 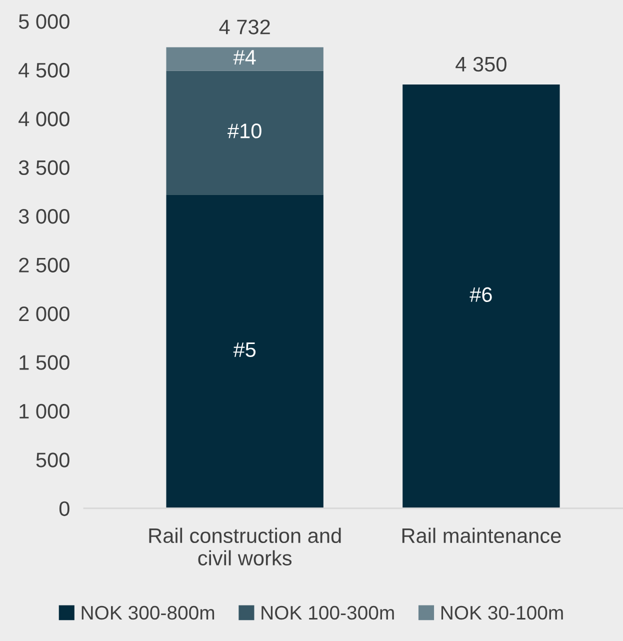 I want to click on annotation: #5, so click(x=244, y=350).